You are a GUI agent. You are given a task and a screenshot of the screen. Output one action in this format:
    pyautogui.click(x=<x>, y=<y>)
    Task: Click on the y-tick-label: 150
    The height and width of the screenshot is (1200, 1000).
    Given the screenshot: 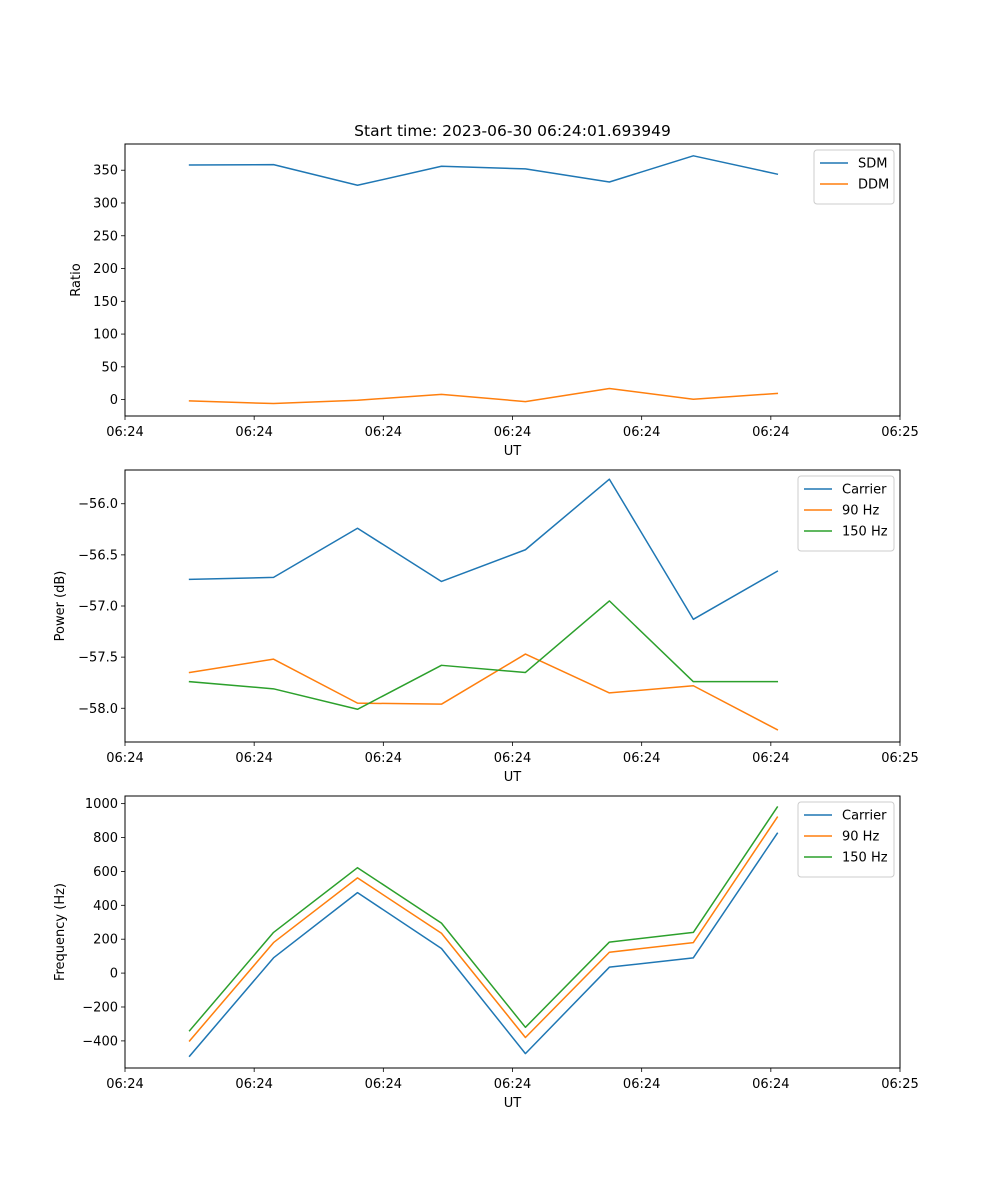 What is the action you would take?
    pyautogui.click(x=105, y=302)
    